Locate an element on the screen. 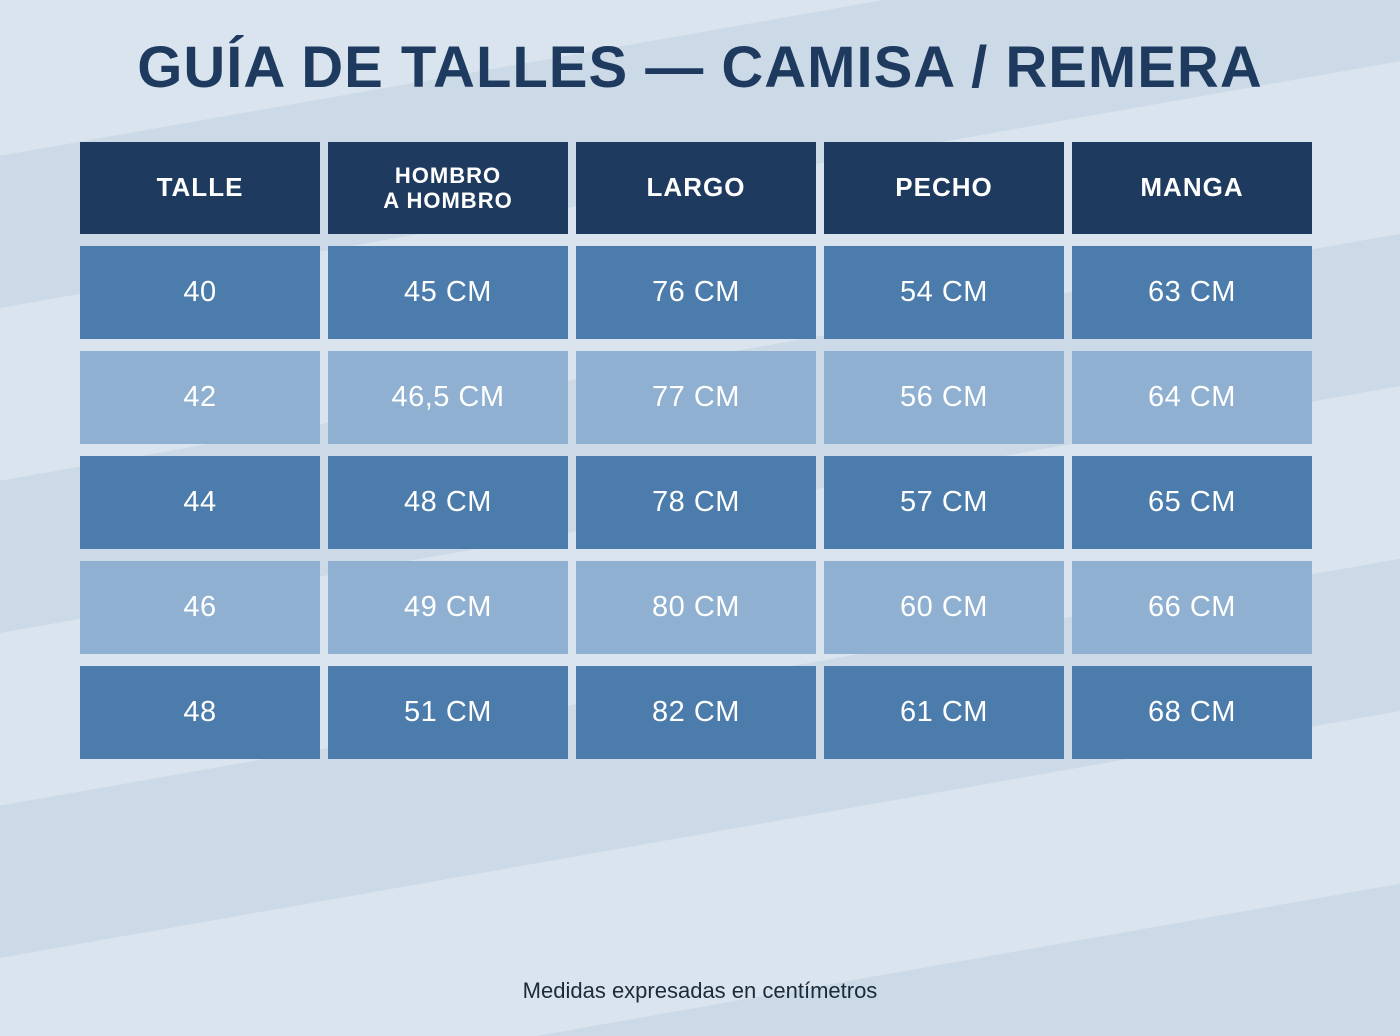 The height and width of the screenshot is (1036, 1400). table-cell: 68 CM is located at coordinates (1192, 712).